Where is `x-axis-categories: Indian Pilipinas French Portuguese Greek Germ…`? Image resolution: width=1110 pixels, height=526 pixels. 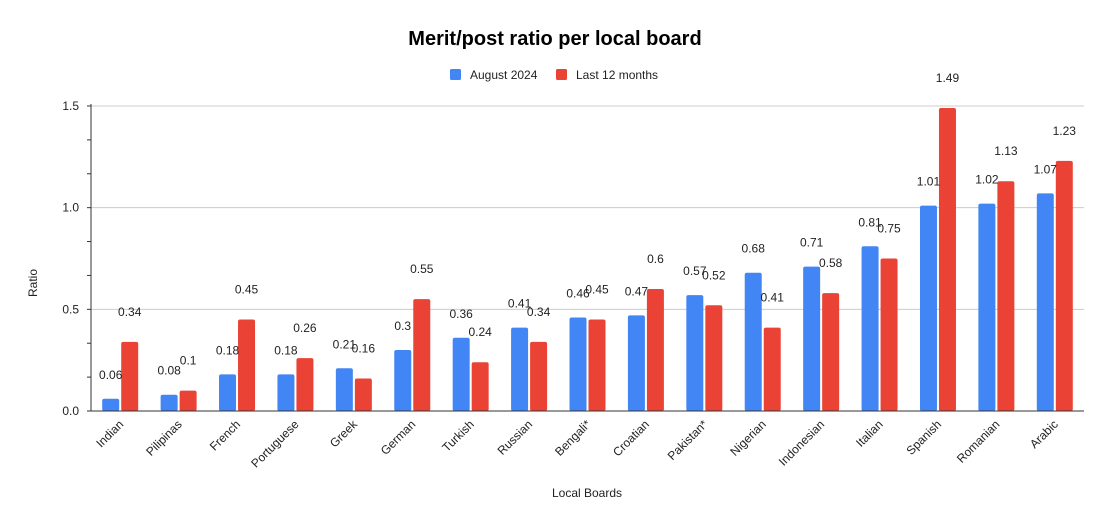 x-axis-categories: Indian Pilipinas French Portuguese Greek Germ… is located at coordinates (577, 444).